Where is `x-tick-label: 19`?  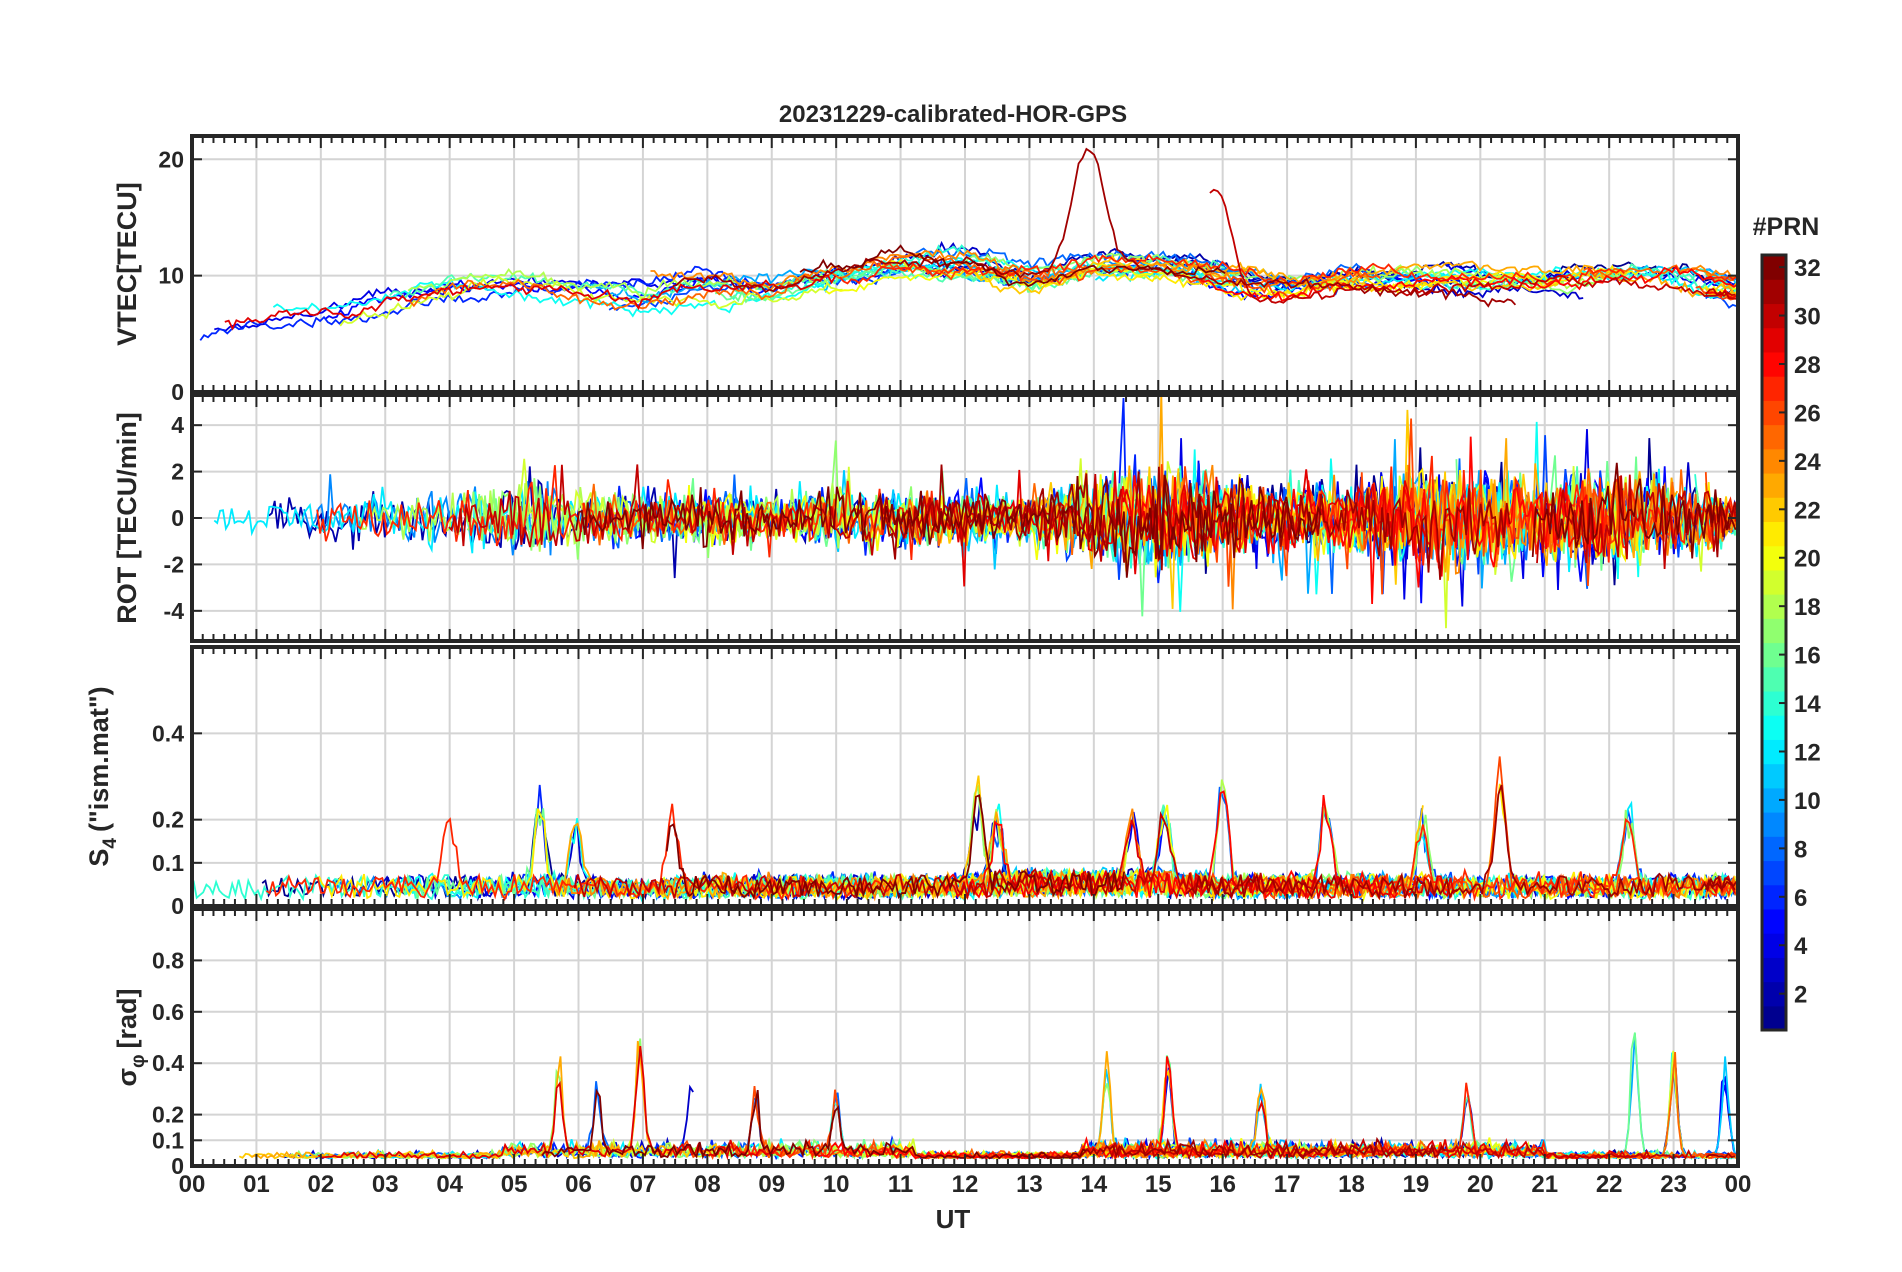
x-tick-label: 19 is located at coordinates (1416, 1184).